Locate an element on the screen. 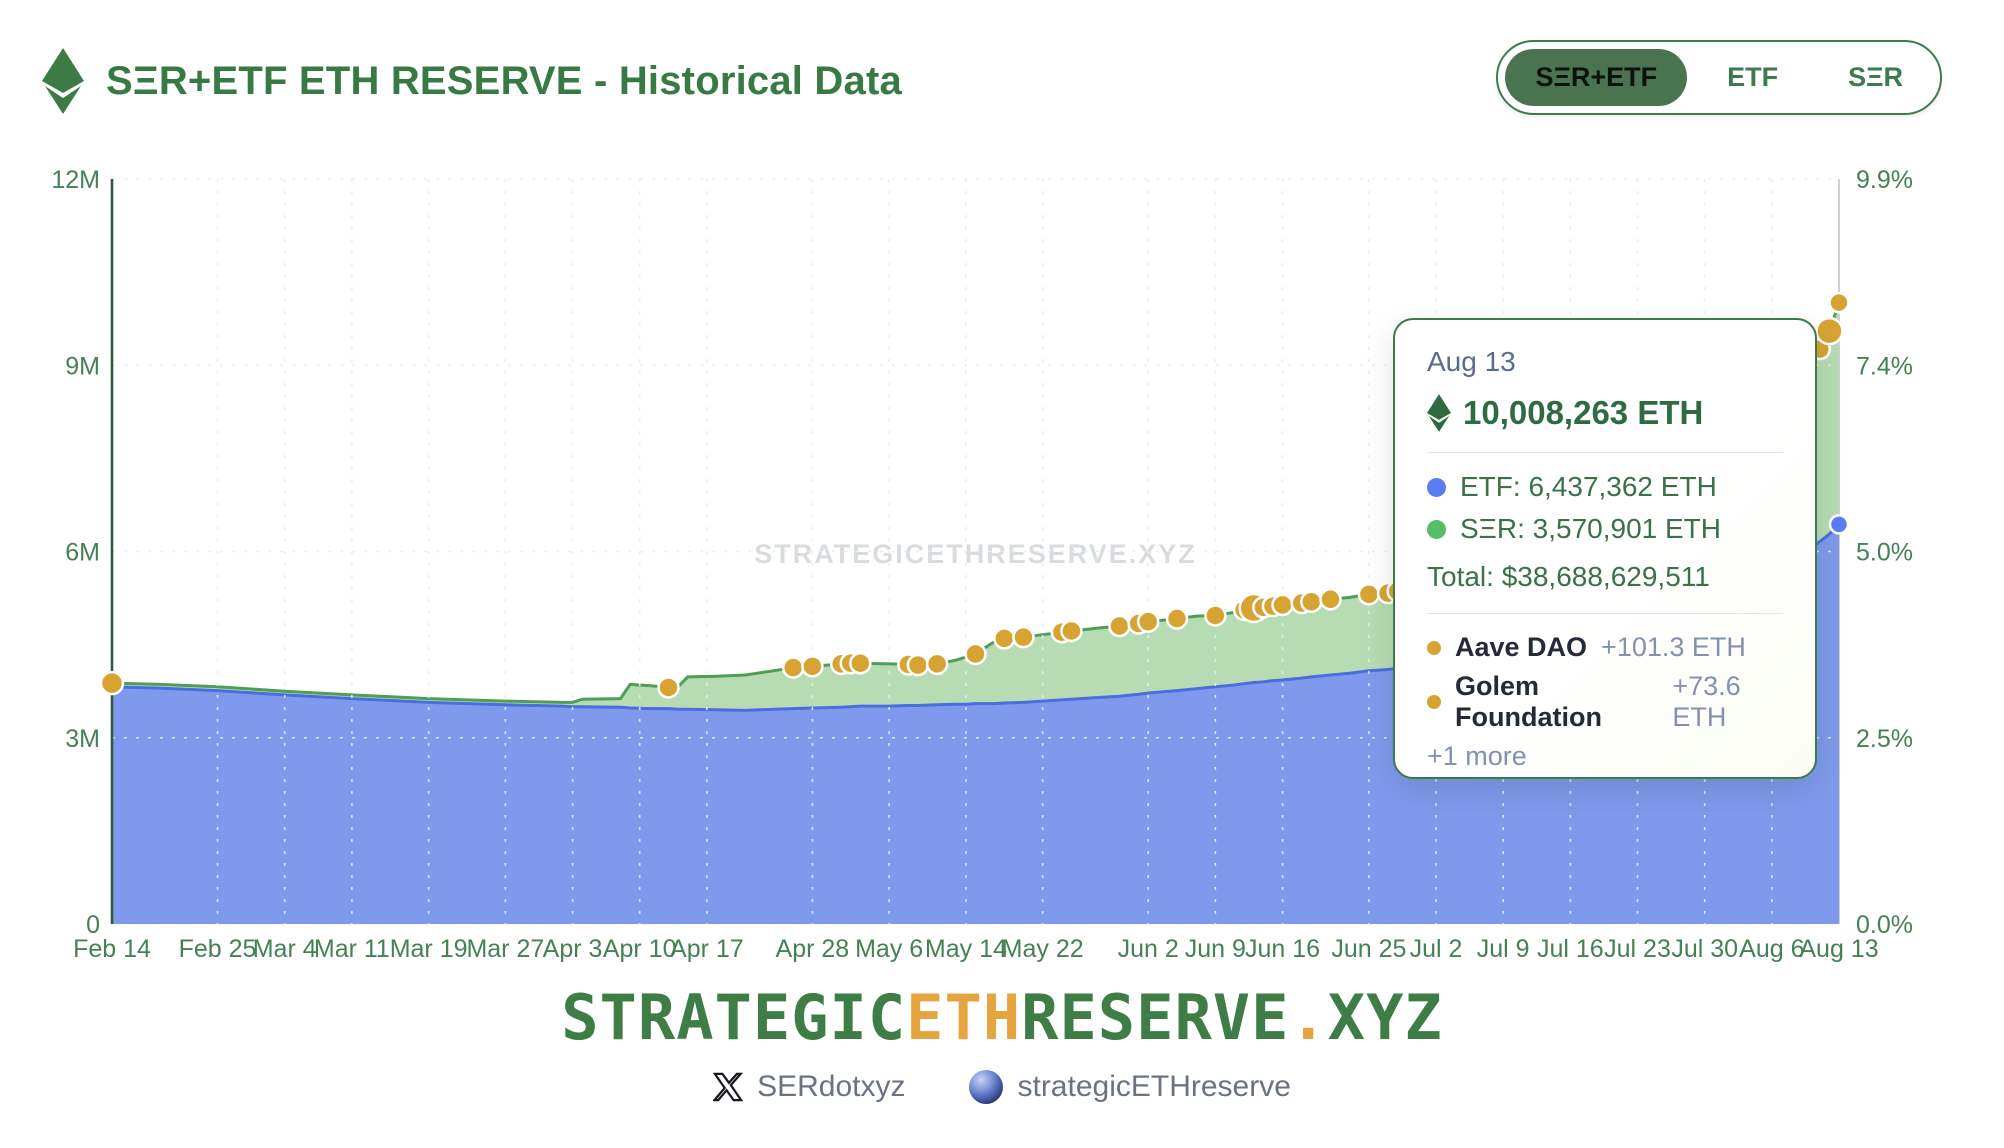 The height and width of the screenshot is (1148, 2004). site-logo: STRATEGICETHRESERVE.XYZ is located at coordinates (1002, 1018).